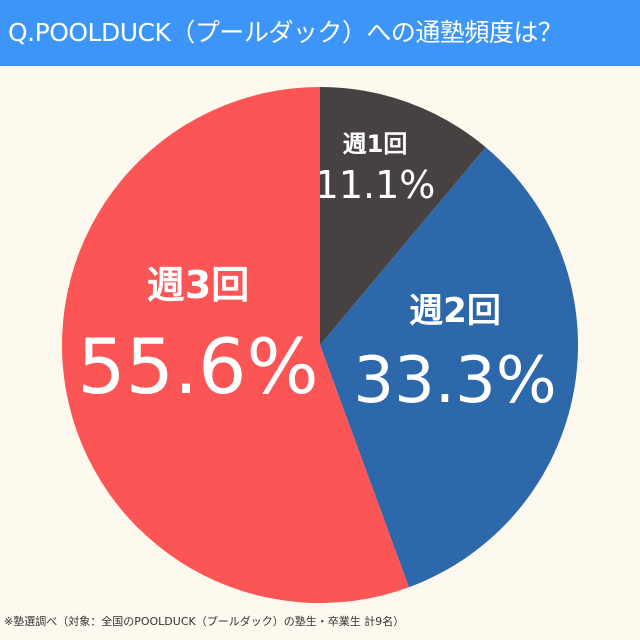  What do you see at coordinates (198, 285) in the screenshot?
I see `slice-category-label: 週3回` at bounding box center [198, 285].